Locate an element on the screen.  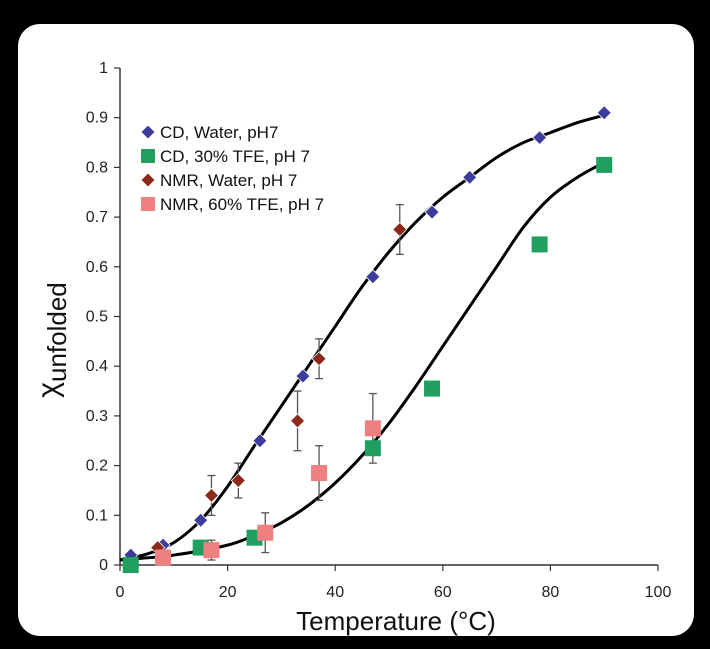
x-tick-label: 100 is located at coordinates (658, 592).